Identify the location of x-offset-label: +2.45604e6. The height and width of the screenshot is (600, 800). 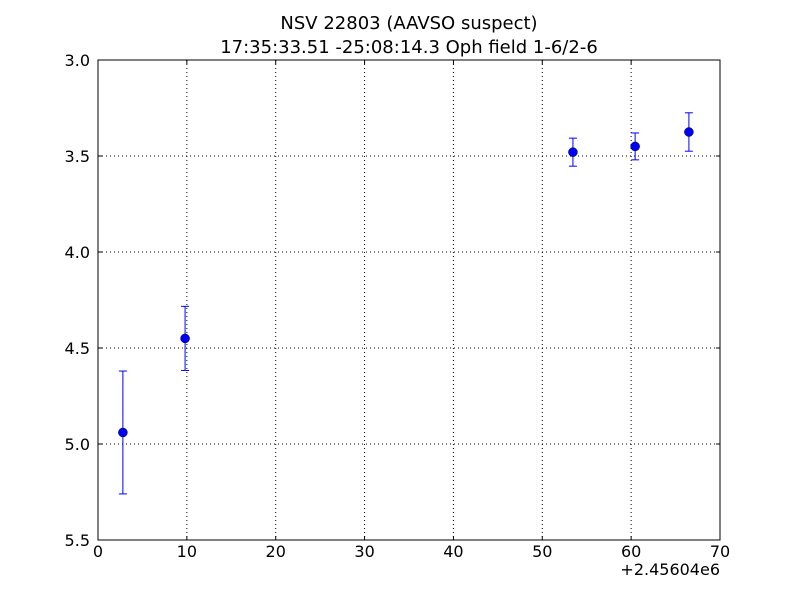
(670, 569).